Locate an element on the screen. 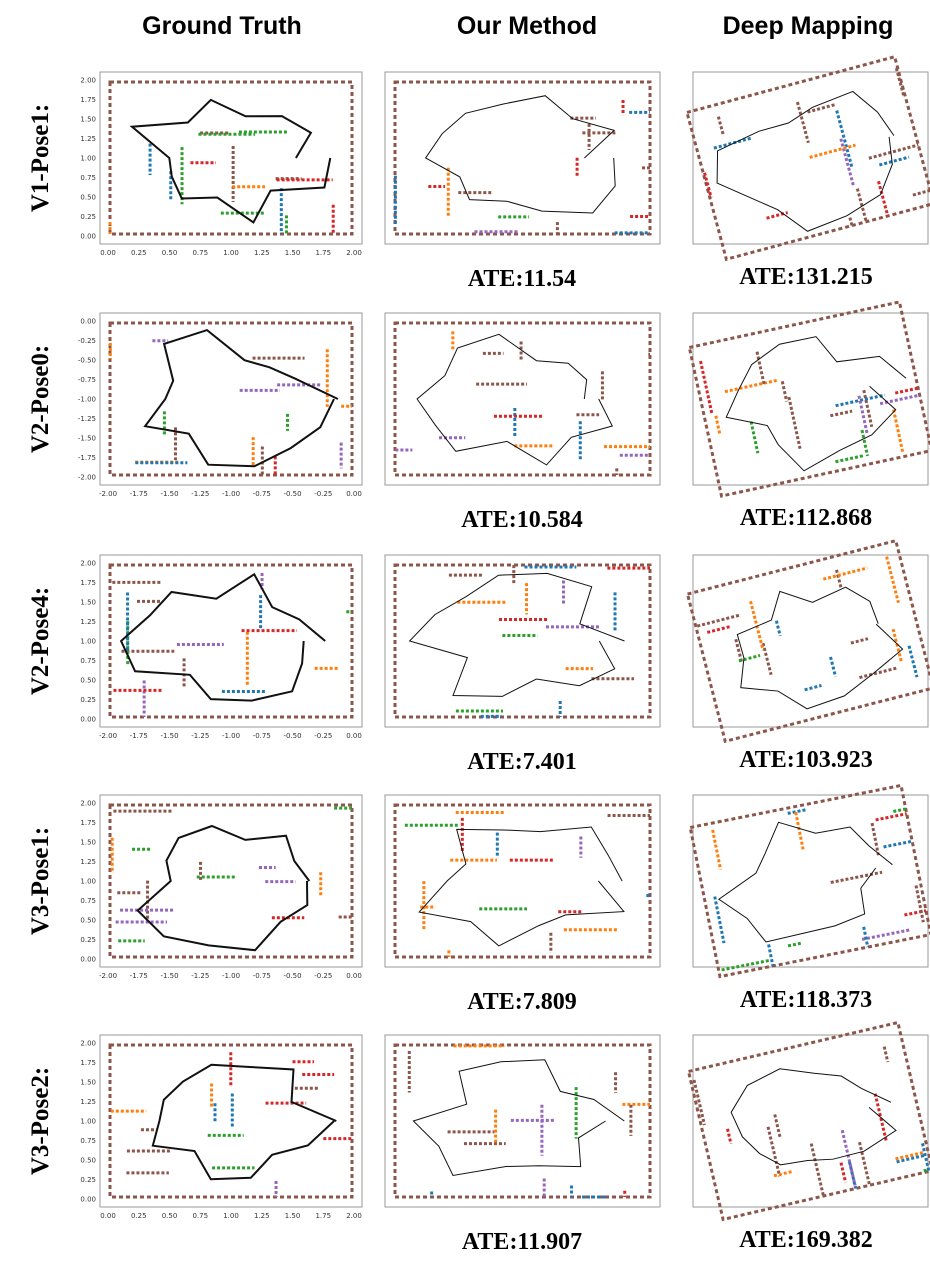 The height and width of the screenshot is (1272, 930). y-tick-label: -0.75 is located at coordinates (87, 380).